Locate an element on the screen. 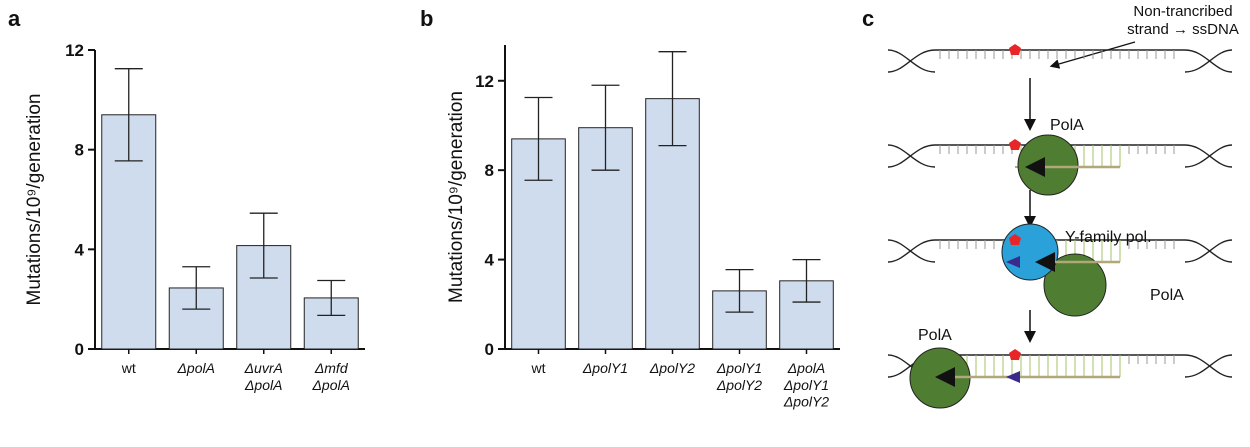  y-family-pol is located at coordinates (1030, 252).